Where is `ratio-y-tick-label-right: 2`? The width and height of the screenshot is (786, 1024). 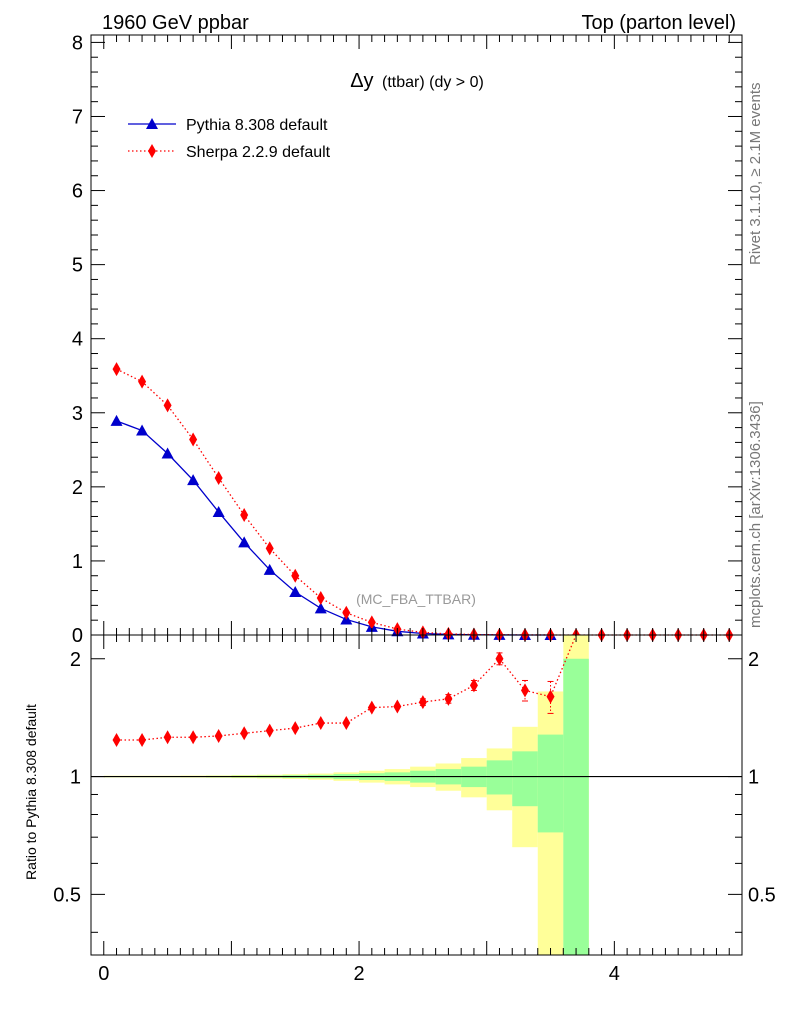
ratio-y-tick-label-right: 2 is located at coordinates (753, 660).